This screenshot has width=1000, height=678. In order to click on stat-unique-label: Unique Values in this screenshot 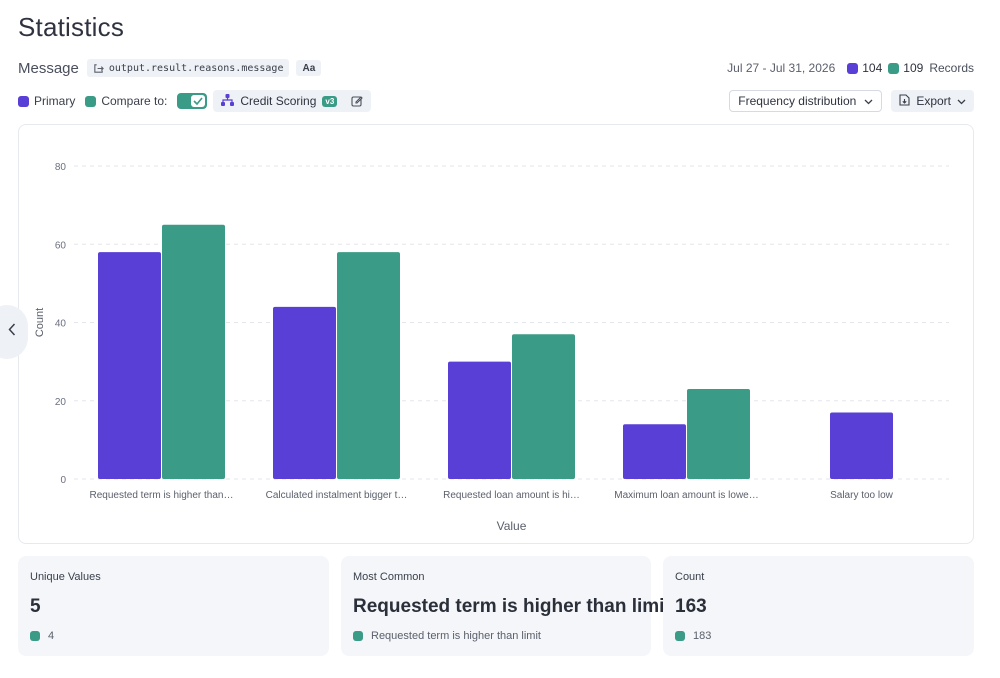, I will do `click(65, 577)`.